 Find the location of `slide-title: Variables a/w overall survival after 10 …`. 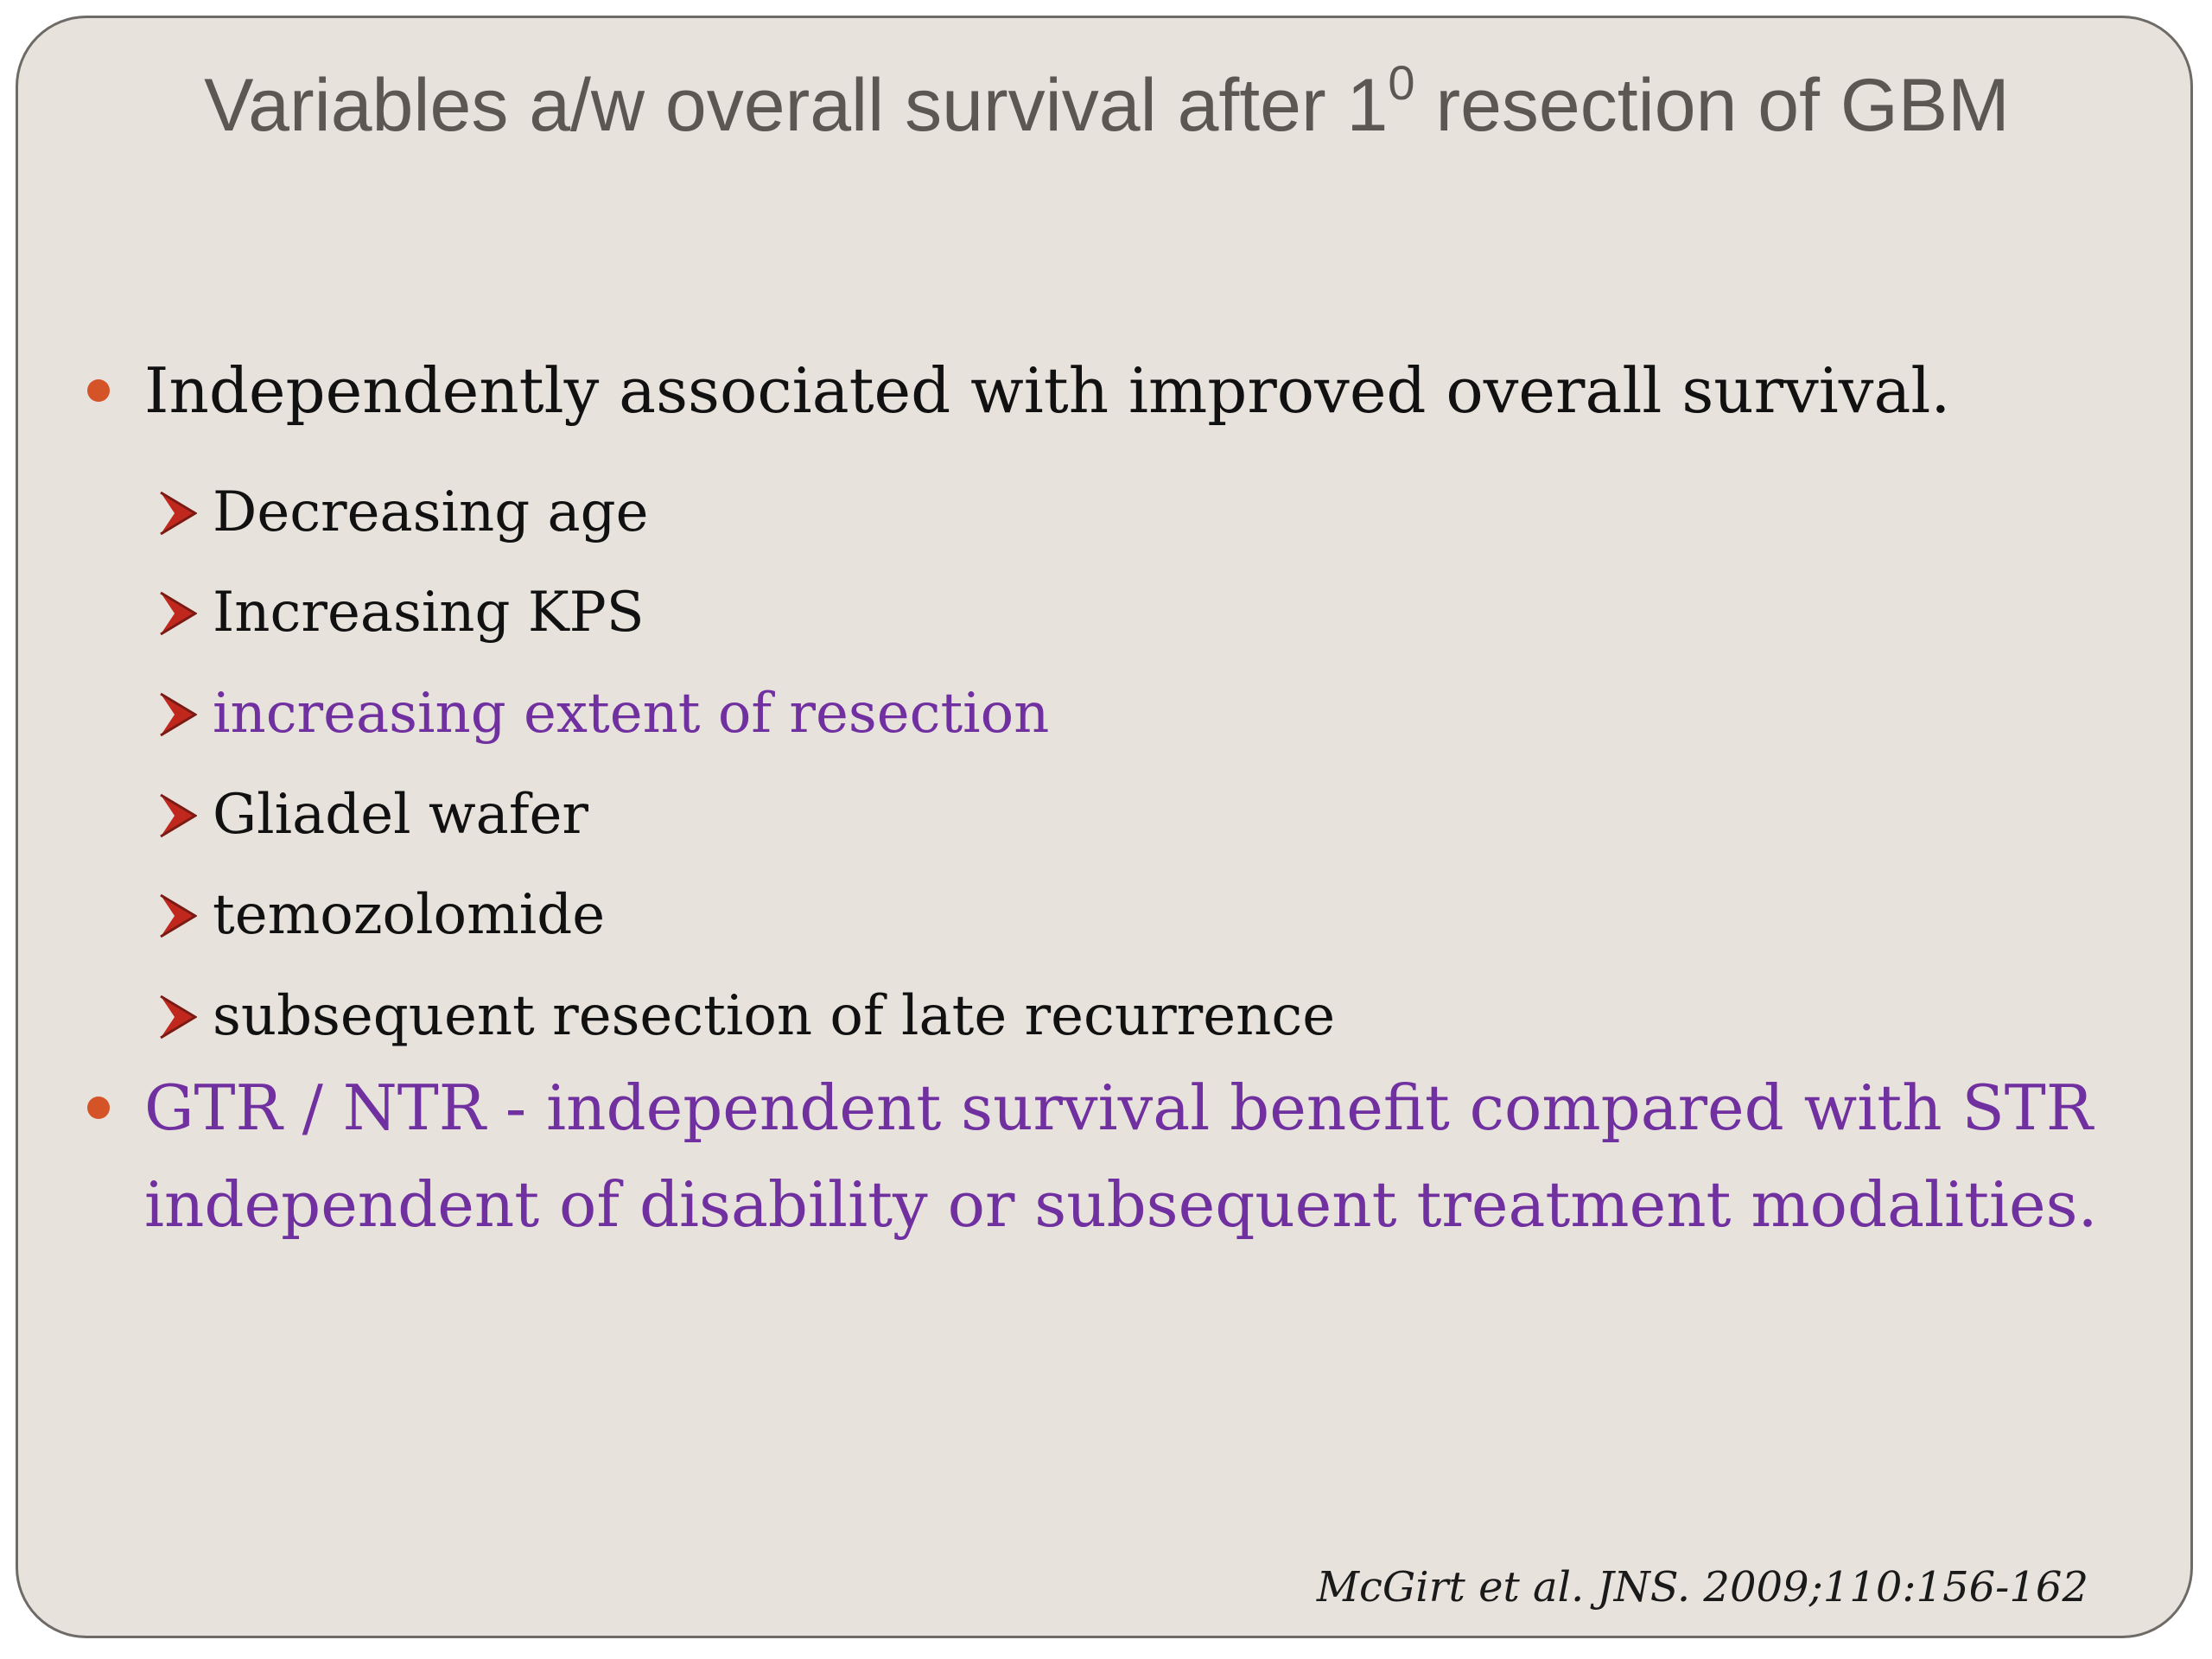

slide-title: Variables a/w overall survival after 10 … is located at coordinates (1107, 104).